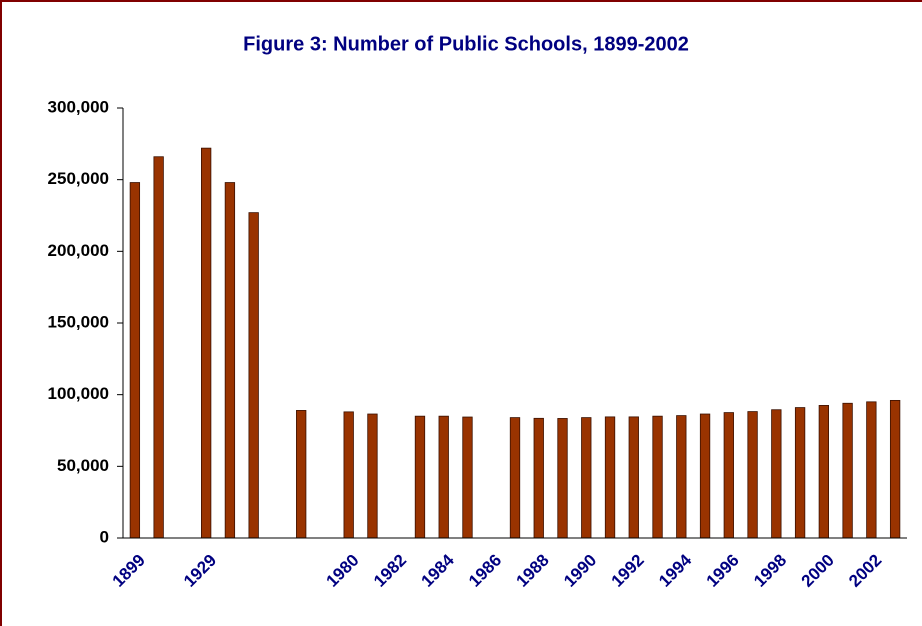  Describe the element at coordinates (343, 571) in the screenshot. I see `x-tick-label: 1980` at that location.